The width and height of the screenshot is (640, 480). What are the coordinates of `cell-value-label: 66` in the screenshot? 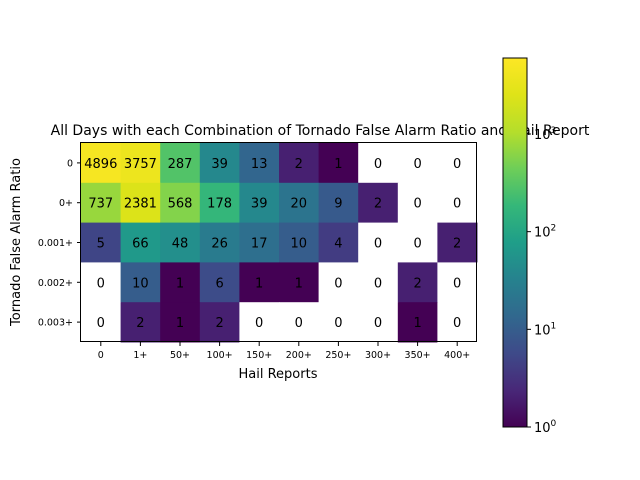 It's located at (140, 244).